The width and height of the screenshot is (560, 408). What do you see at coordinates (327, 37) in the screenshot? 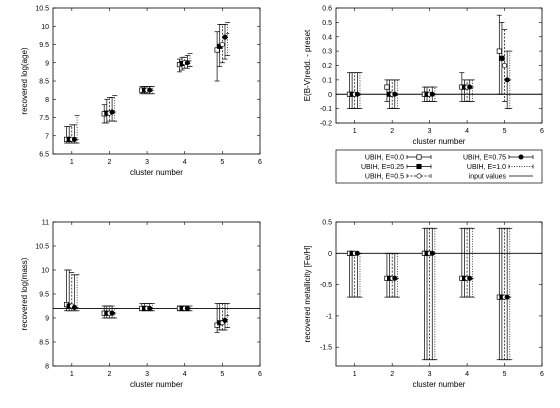
I see `y-tick-label: 0.4` at bounding box center [327, 37].